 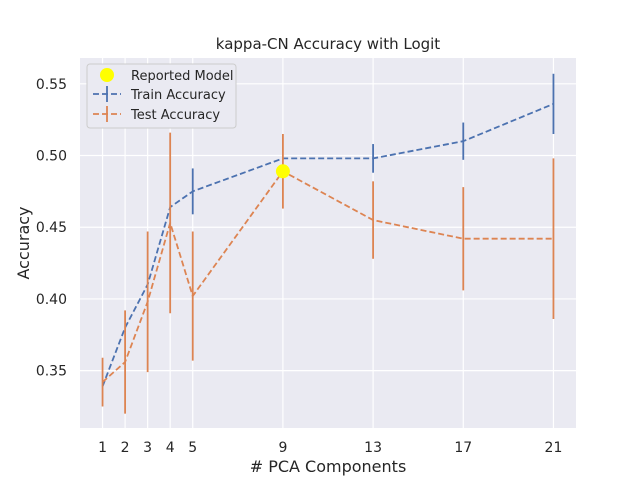 What do you see at coordinates (51, 300) in the screenshot?
I see `y-tick-label: 0.40` at bounding box center [51, 300].